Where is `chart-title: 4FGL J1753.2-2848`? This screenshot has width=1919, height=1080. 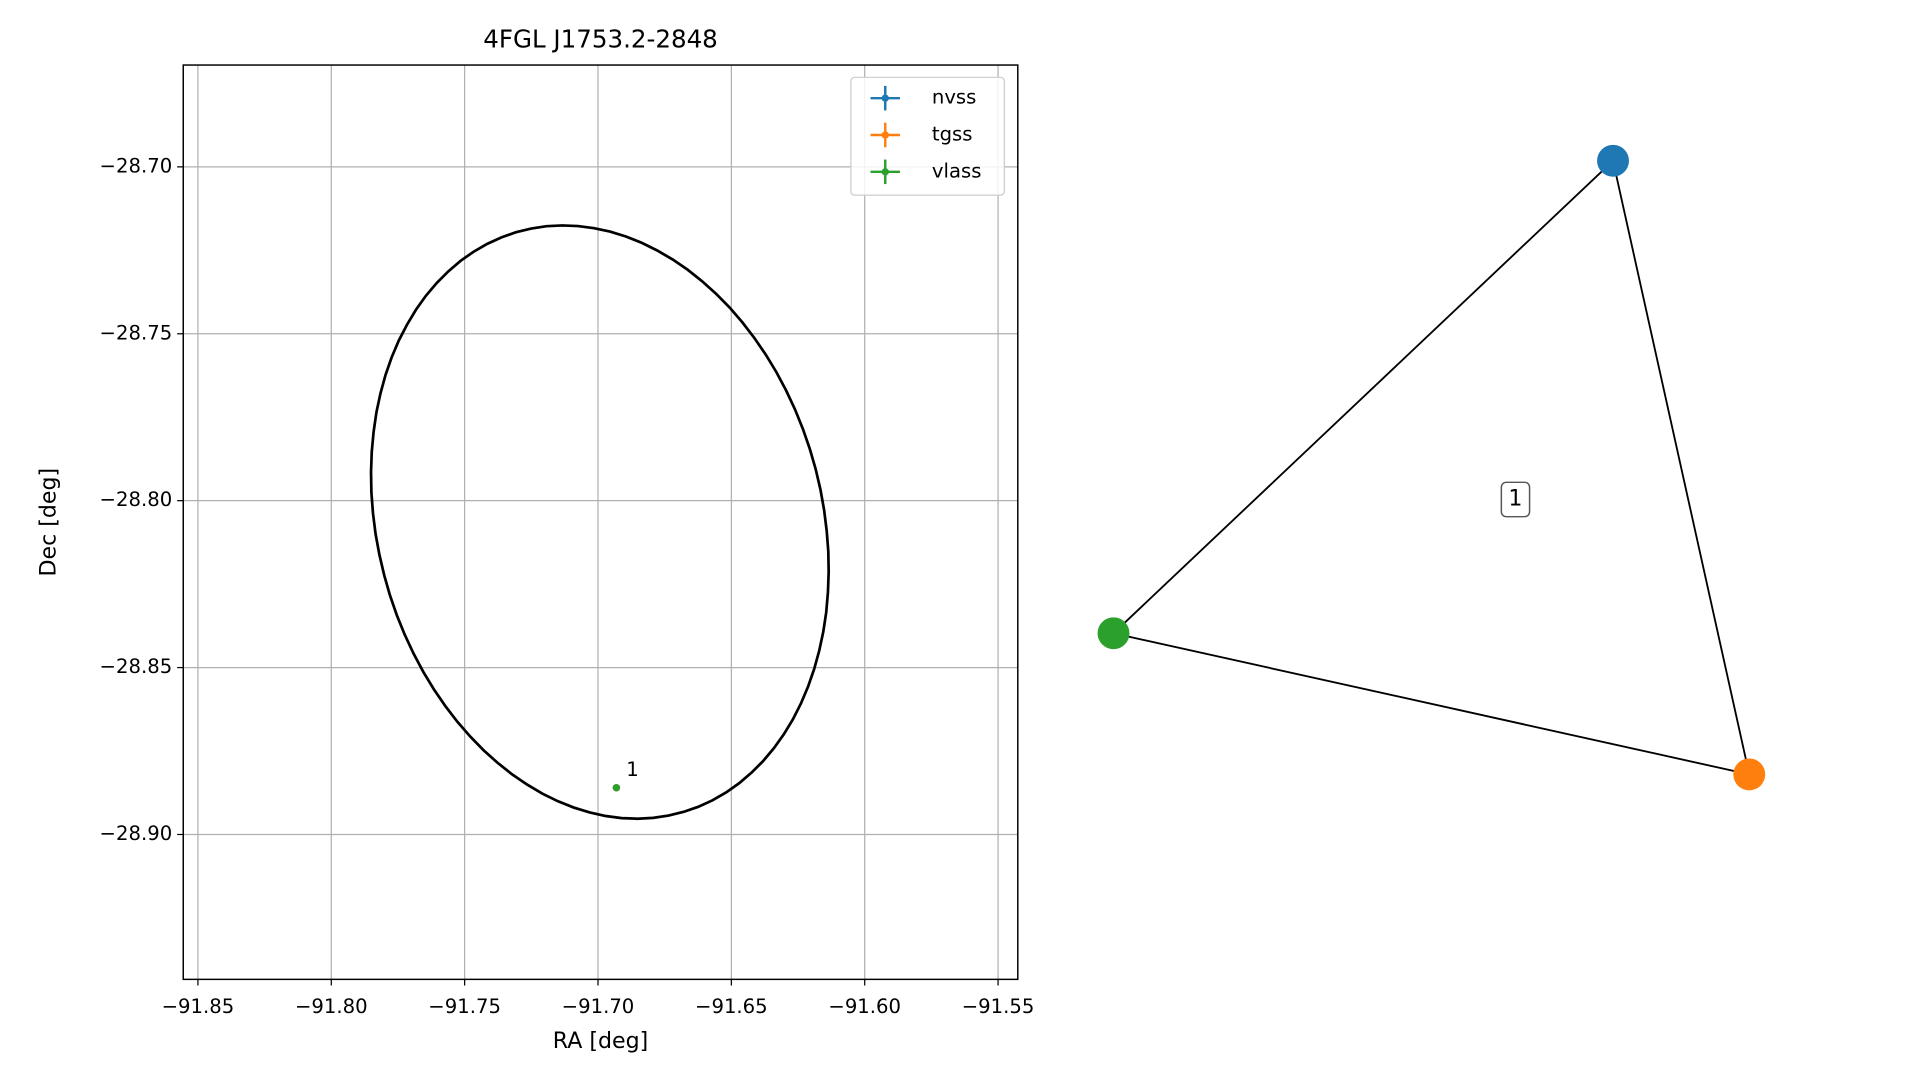 chart-title: 4FGL J1753.2-2848 is located at coordinates (600, 39).